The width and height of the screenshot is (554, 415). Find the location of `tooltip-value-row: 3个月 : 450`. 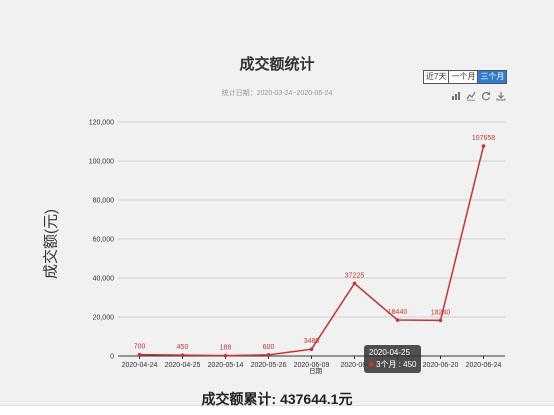

tooltip-value-row: 3个月 : 450 is located at coordinates (392, 365).